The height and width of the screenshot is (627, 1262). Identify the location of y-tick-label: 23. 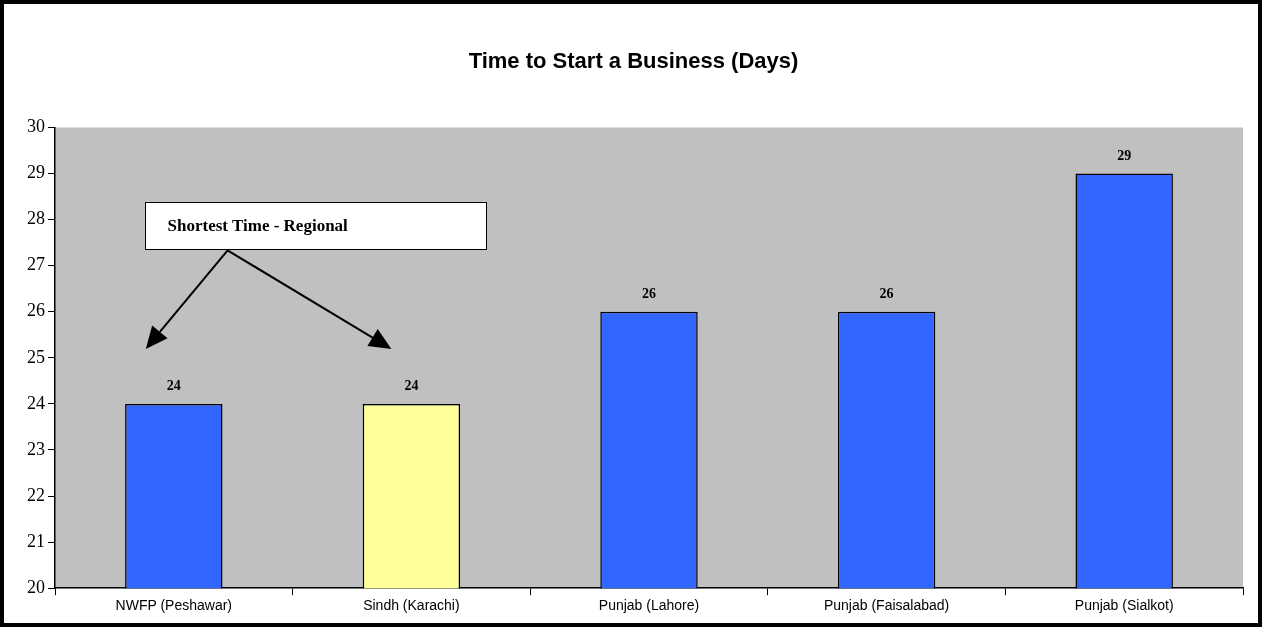
(36, 448).